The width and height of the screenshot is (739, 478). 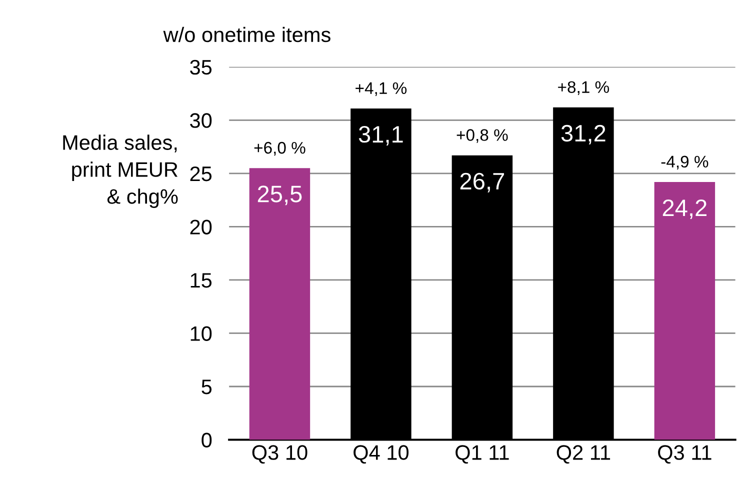 I want to click on y-tick-label: 10, so click(x=201, y=333).